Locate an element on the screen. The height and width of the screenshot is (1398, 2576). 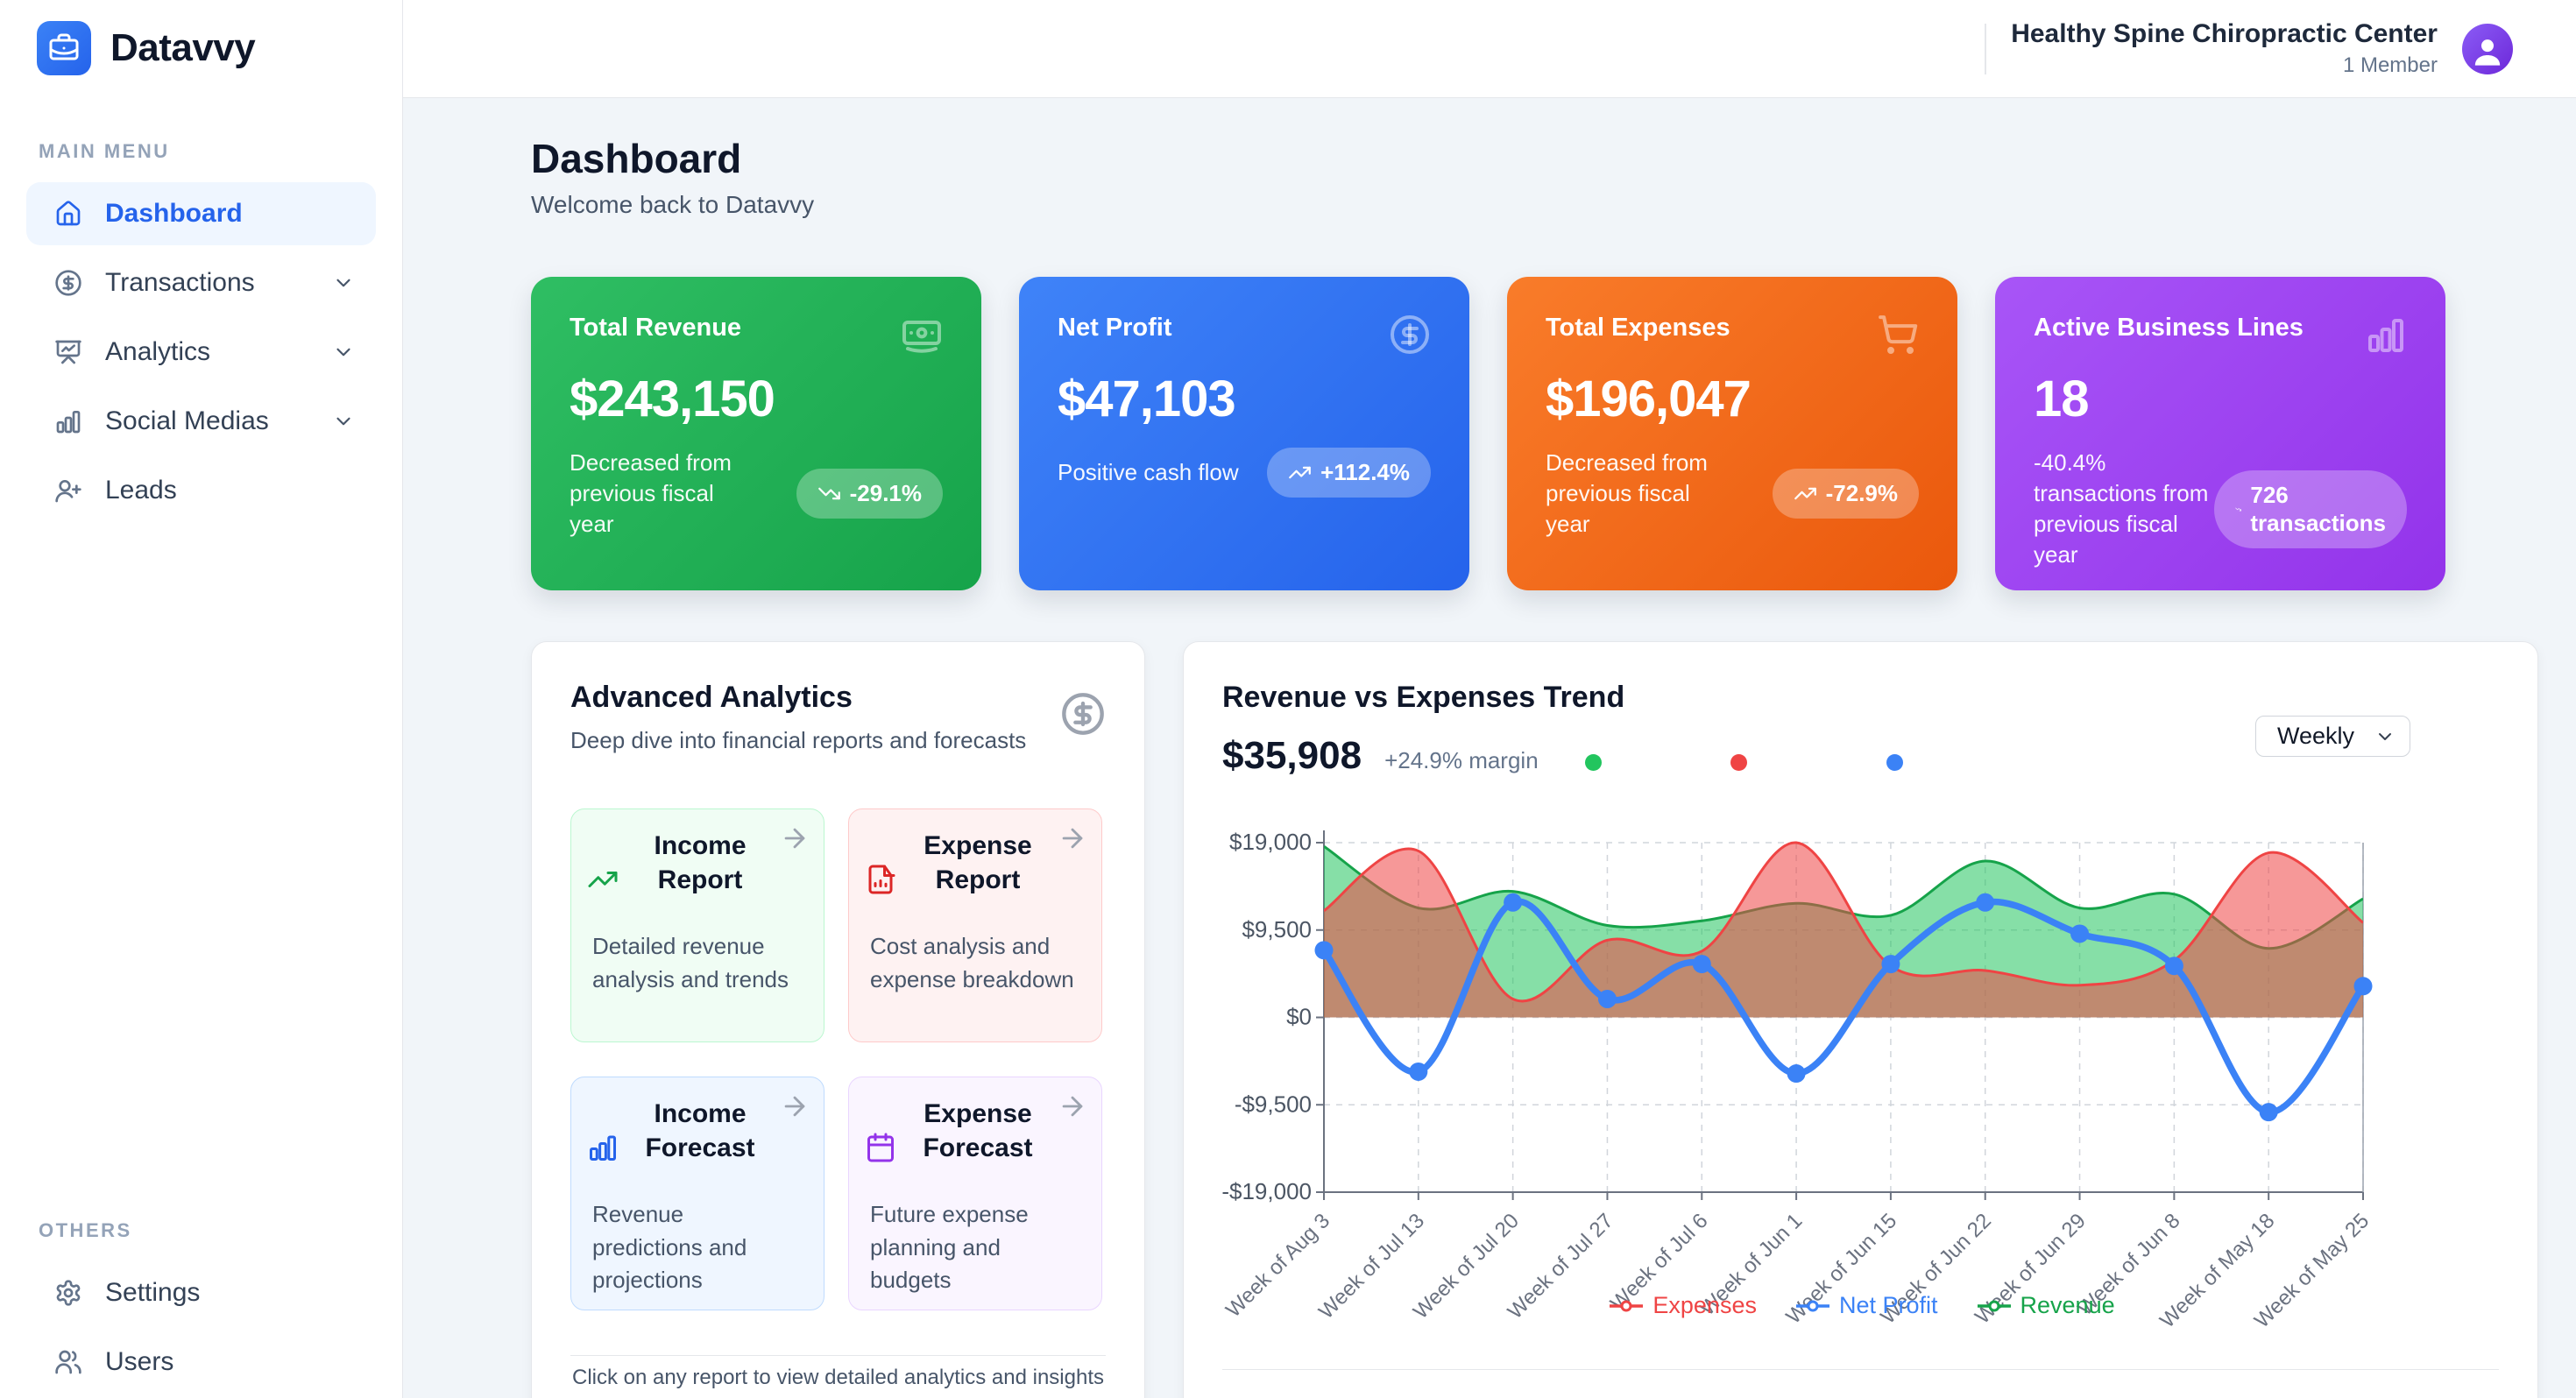
stat-value: $196,047 is located at coordinates (1649, 399).